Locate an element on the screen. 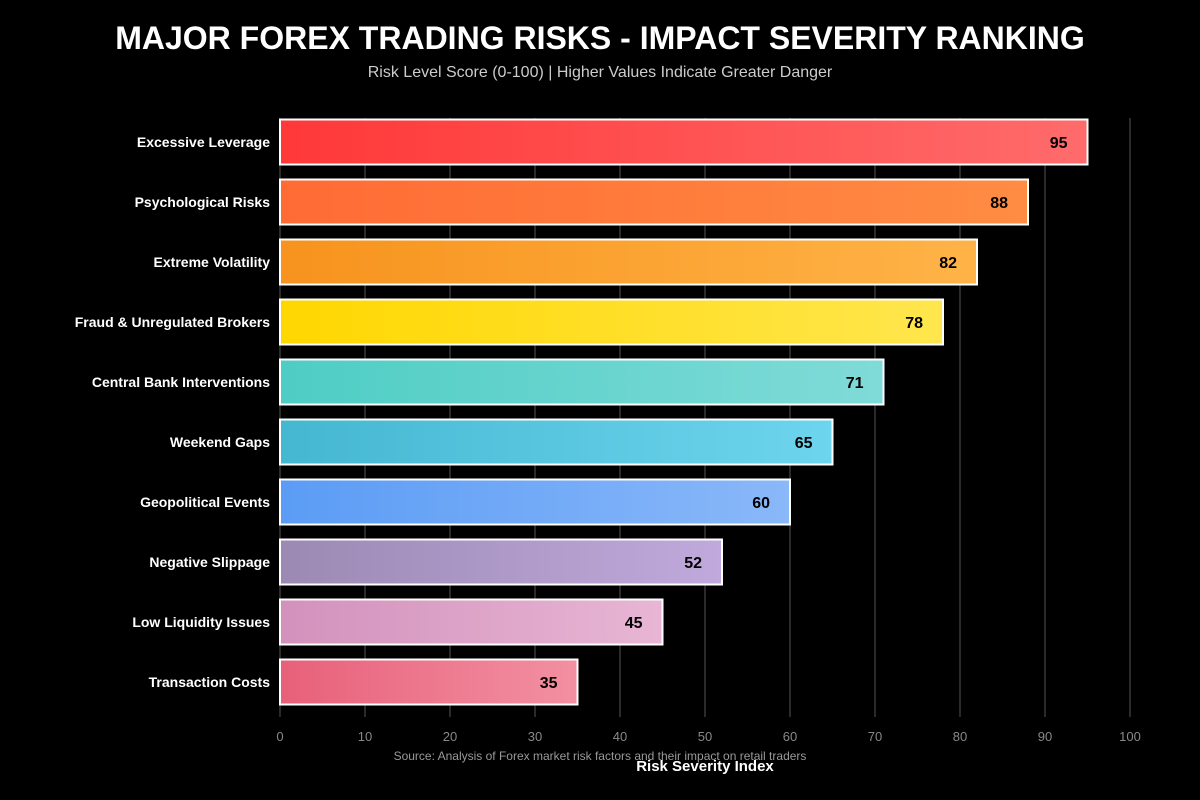 This screenshot has width=1200, height=800. x-tick-label: 20 is located at coordinates (450, 736).